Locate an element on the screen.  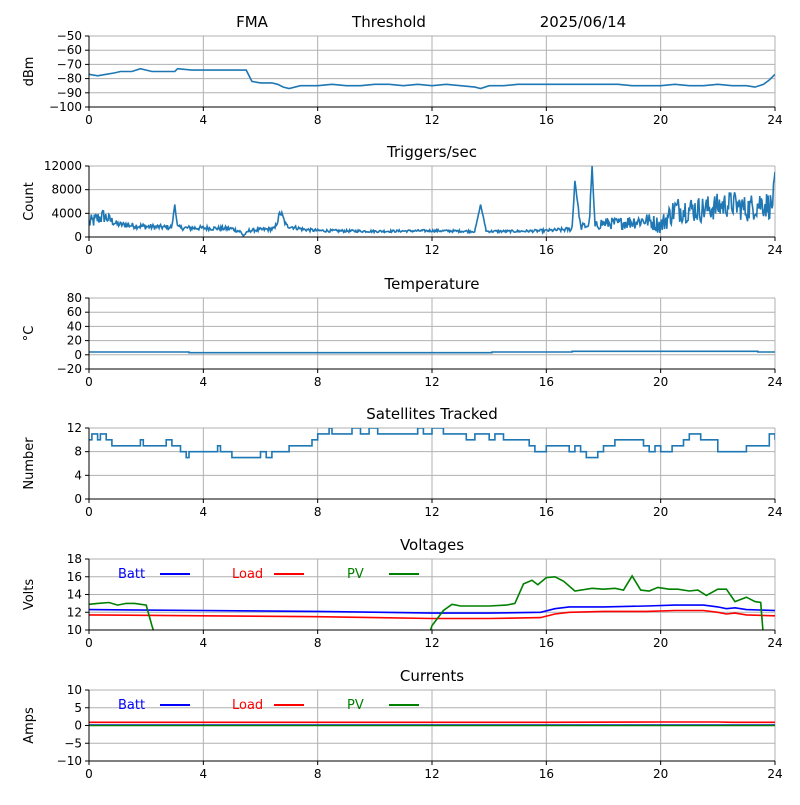
y-tick-label: 8000 is located at coordinates (66, 190).